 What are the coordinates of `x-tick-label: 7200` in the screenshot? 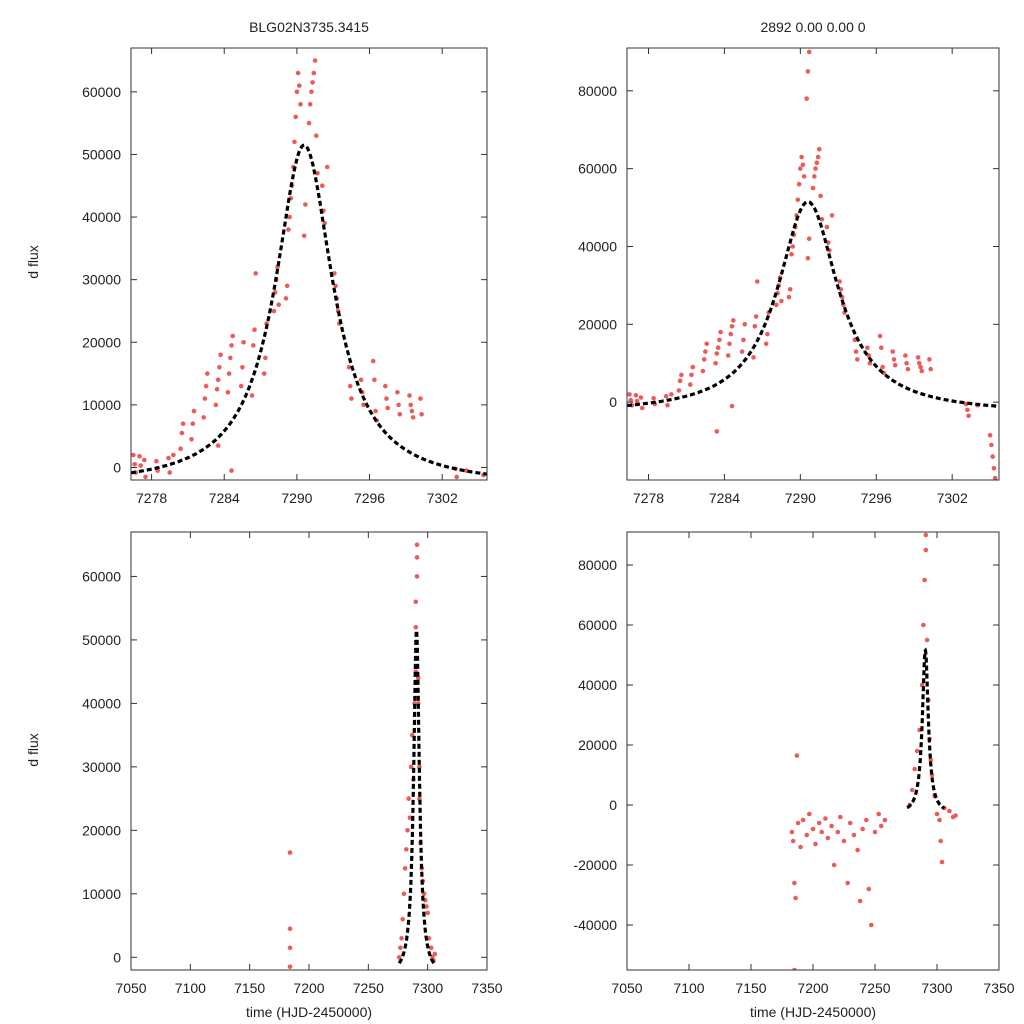 It's located at (812, 988).